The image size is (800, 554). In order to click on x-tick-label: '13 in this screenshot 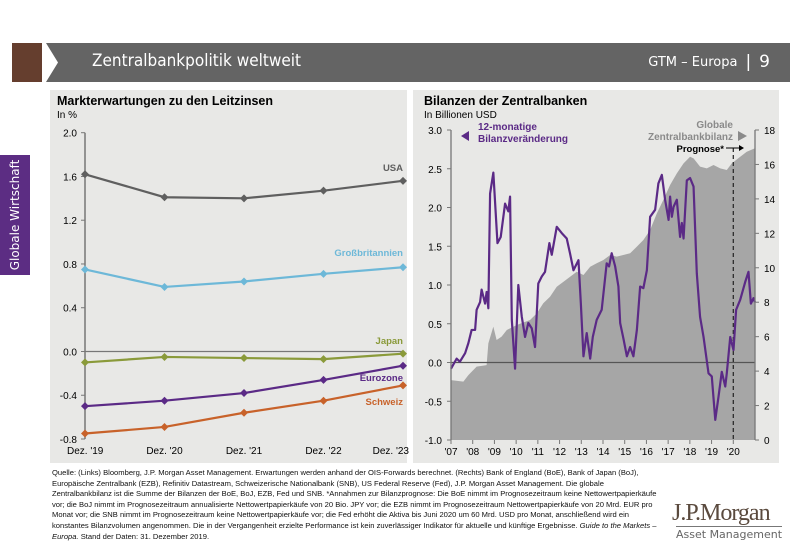, I will do `click(581, 452)`.